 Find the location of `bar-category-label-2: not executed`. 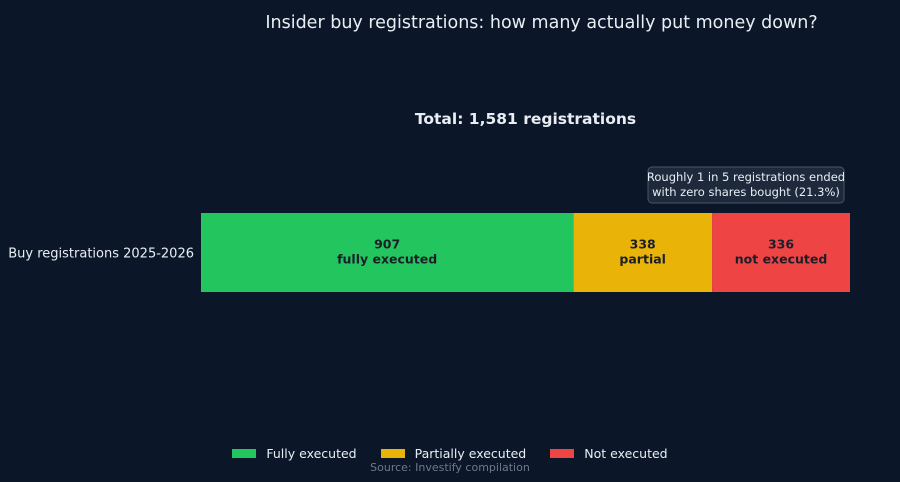

bar-category-label-2: not executed is located at coordinates (781, 259).